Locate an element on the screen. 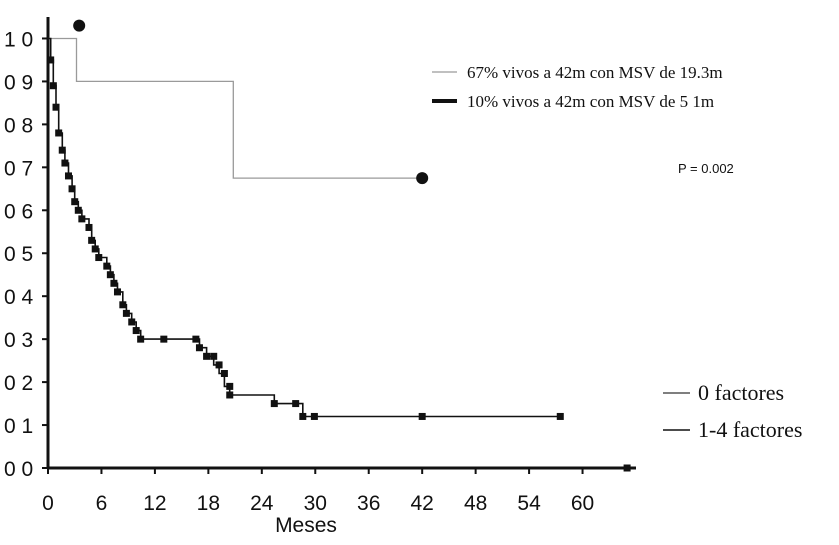 The image size is (839, 545). x-tick-label: 42 is located at coordinates (422, 503).